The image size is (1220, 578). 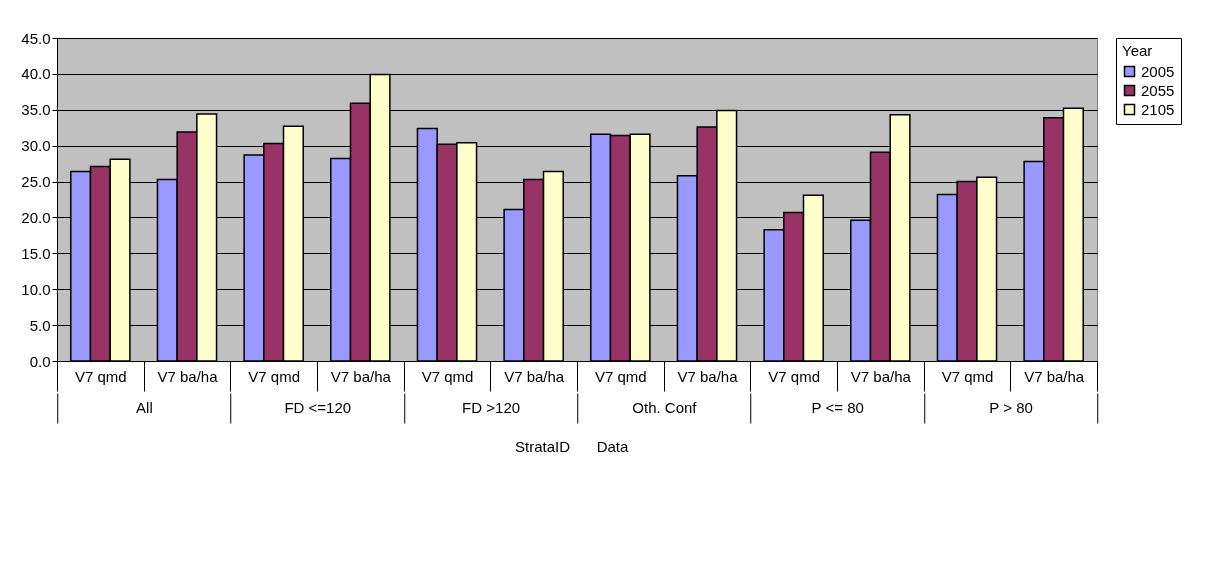 What do you see at coordinates (665, 407) in the screenshot?
I see `text: Oth. Conf` at bounding box center [665, 407].